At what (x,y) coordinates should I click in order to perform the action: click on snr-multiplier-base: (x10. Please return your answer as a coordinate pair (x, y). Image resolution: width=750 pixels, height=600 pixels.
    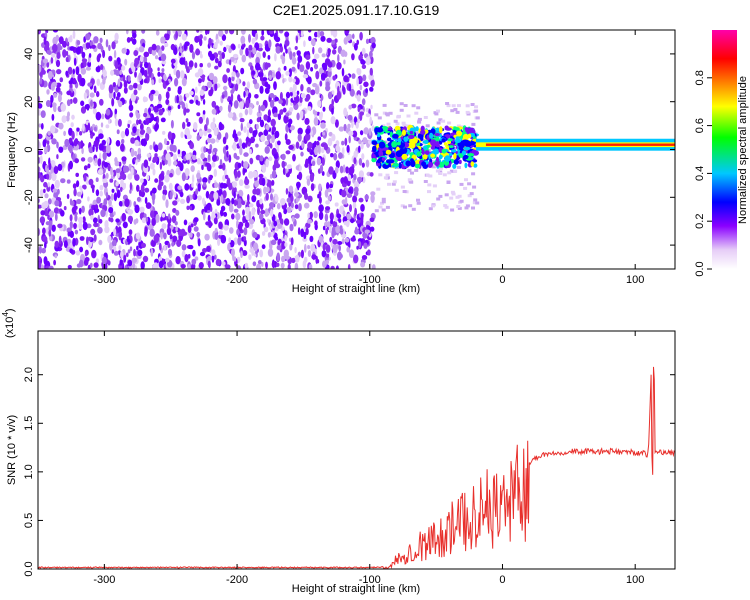
    Looking at the image, I should click on (10, 327).